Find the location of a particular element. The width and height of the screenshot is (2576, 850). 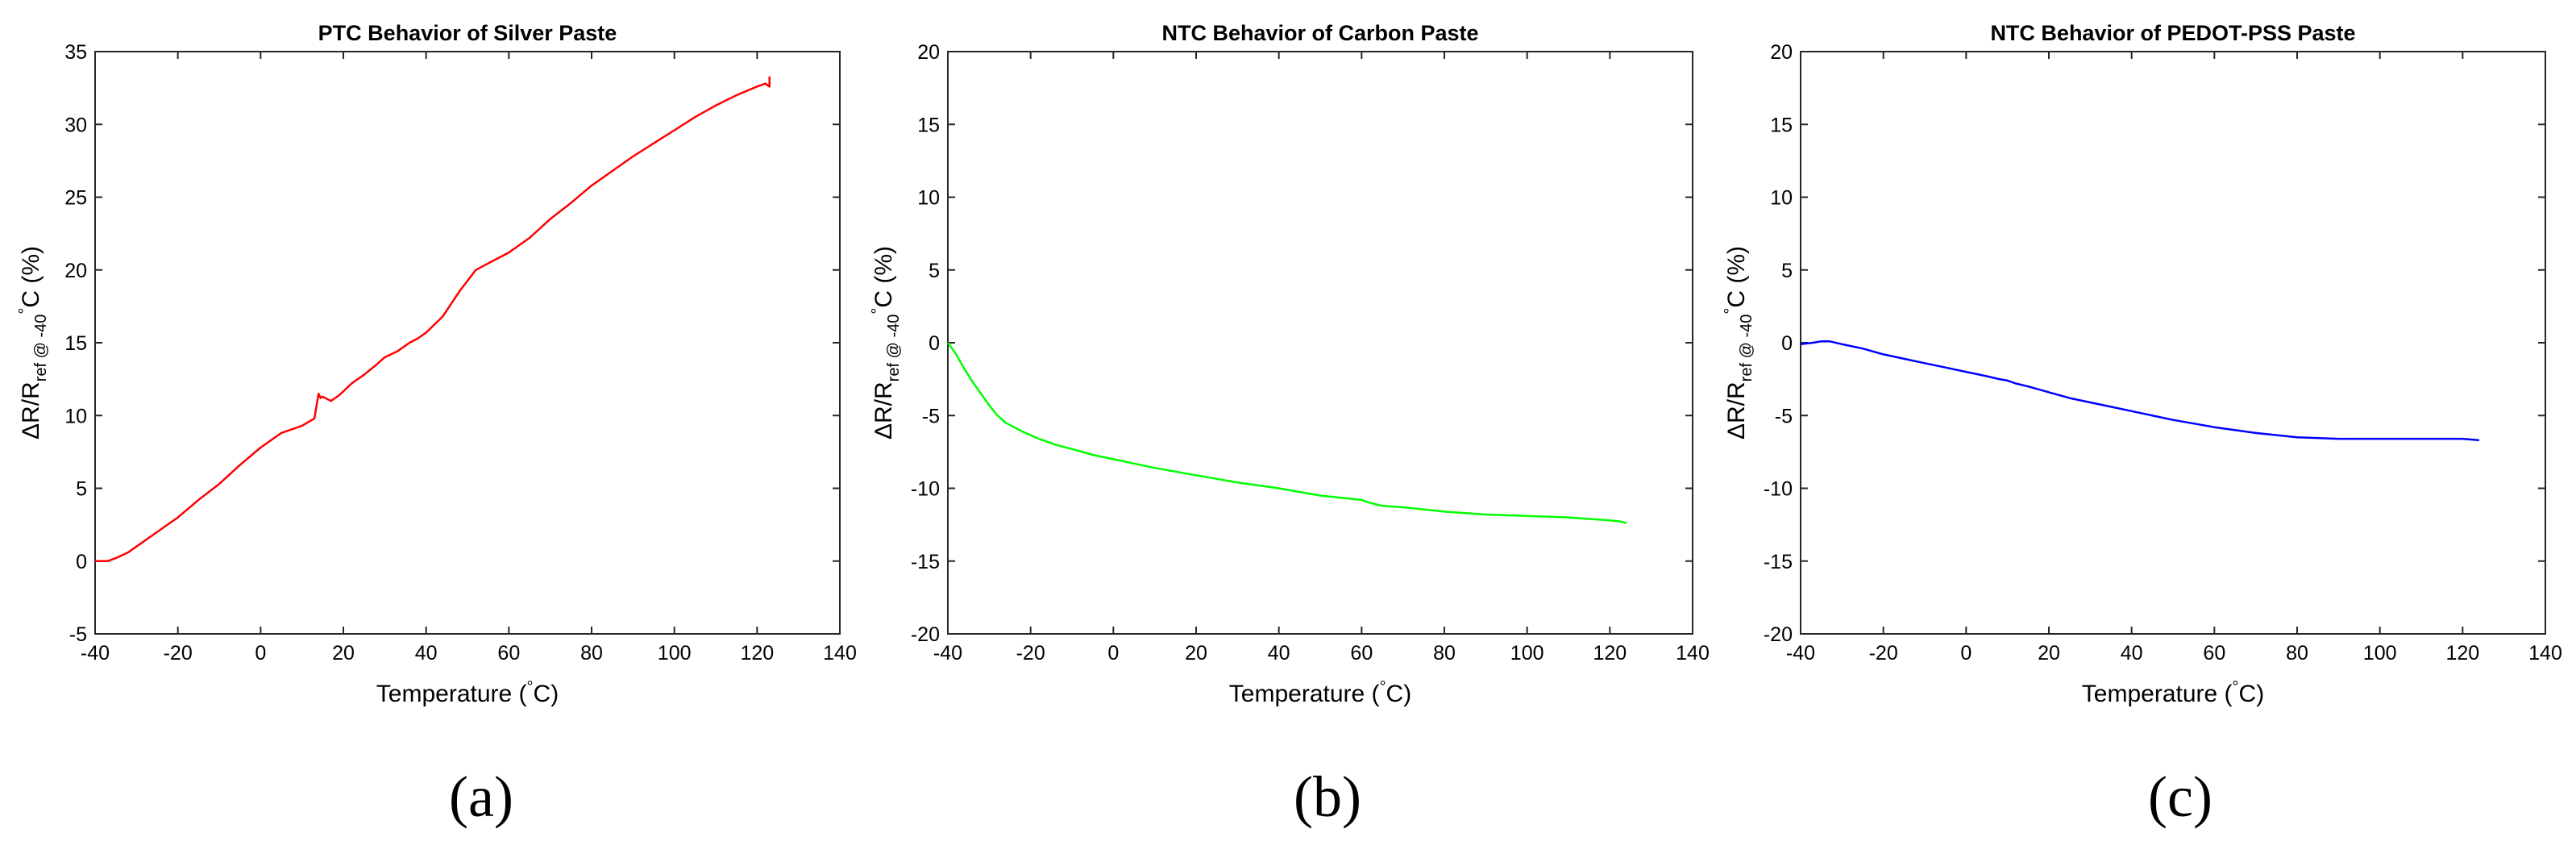

chart-title: NTC Behavior of Carbon Paste is located at coordinates (1319, 33).